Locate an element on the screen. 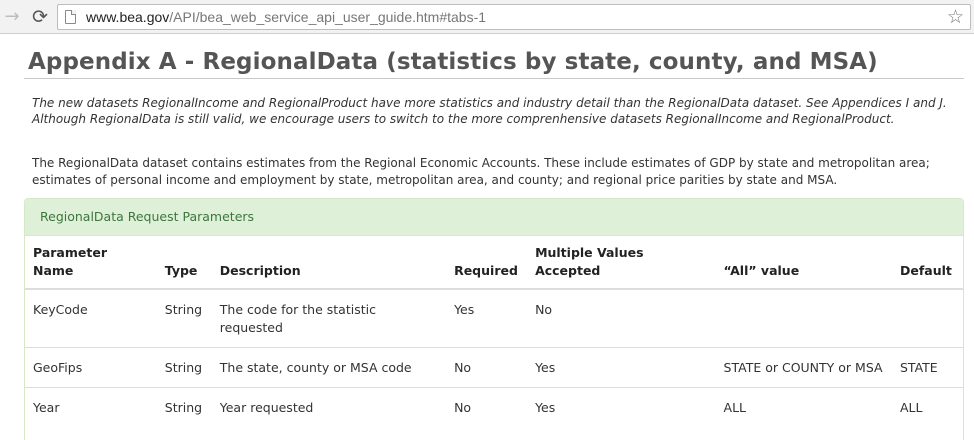  panel-heading: RegionalData Request Parameters is located at coordinates (494, 217).